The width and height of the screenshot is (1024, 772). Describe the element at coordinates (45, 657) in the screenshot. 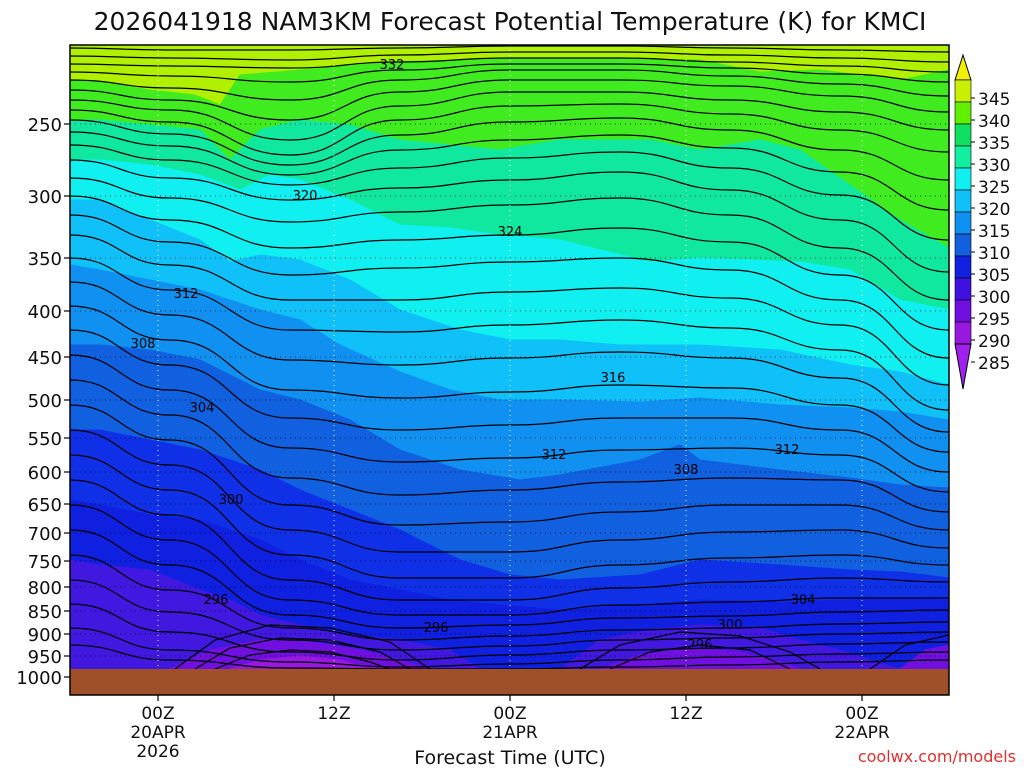

I see `y-tick-label-950: 950` at that location.